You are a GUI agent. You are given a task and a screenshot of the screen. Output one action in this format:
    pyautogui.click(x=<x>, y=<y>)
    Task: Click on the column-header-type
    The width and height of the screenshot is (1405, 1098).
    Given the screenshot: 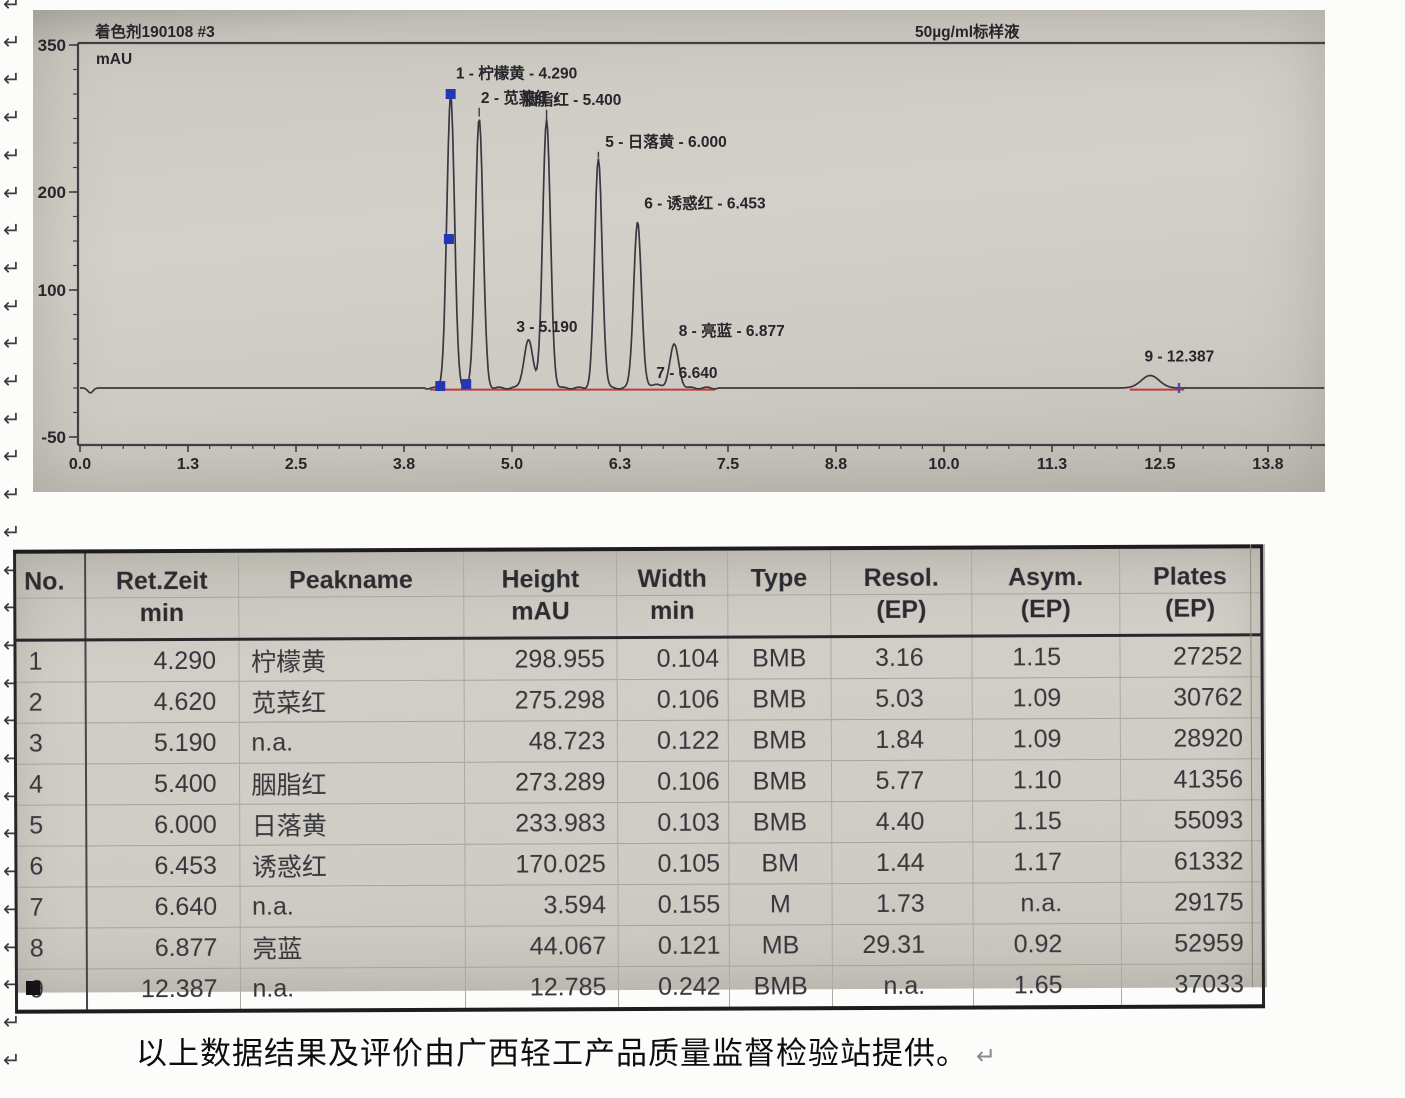 What is the action you would take?
    pyautogui.click(x=779, y=616)
    